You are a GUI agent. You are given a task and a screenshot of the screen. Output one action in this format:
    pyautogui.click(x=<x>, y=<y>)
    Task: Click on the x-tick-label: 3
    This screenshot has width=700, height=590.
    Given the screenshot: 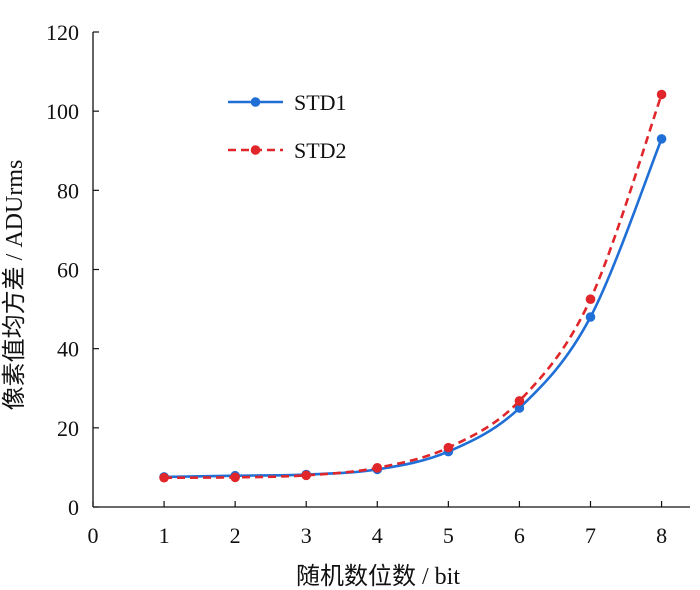 What is the action you would take?
    pyautogui.click(x=306, y=535)
    